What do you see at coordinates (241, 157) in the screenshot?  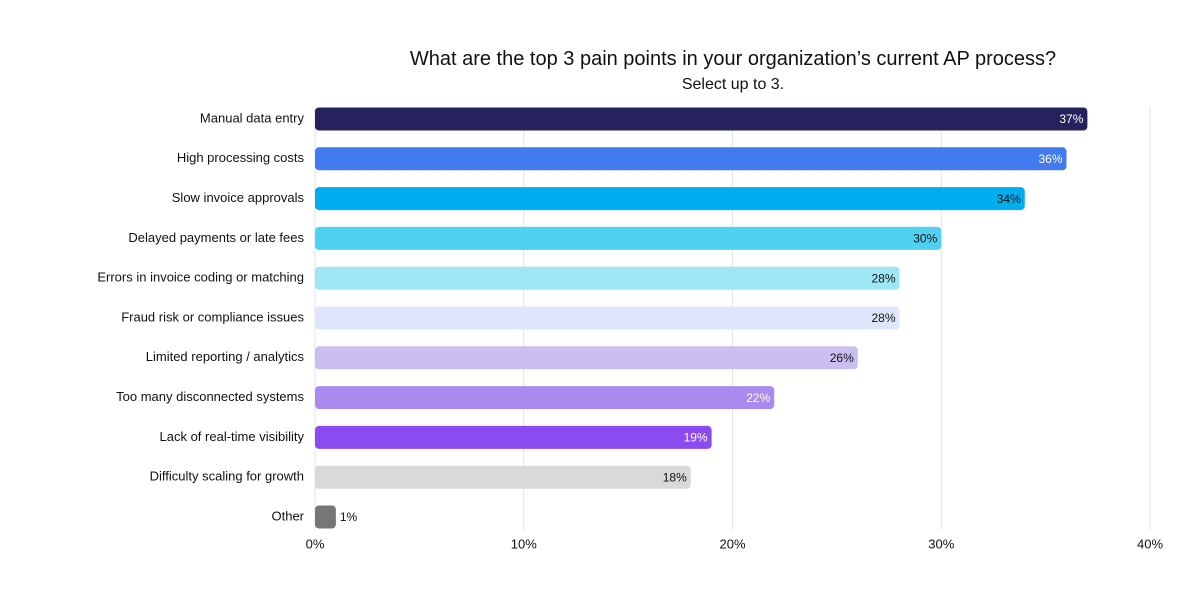 I see `category-label-1: High processing costs` at bounding box center [241, 157].